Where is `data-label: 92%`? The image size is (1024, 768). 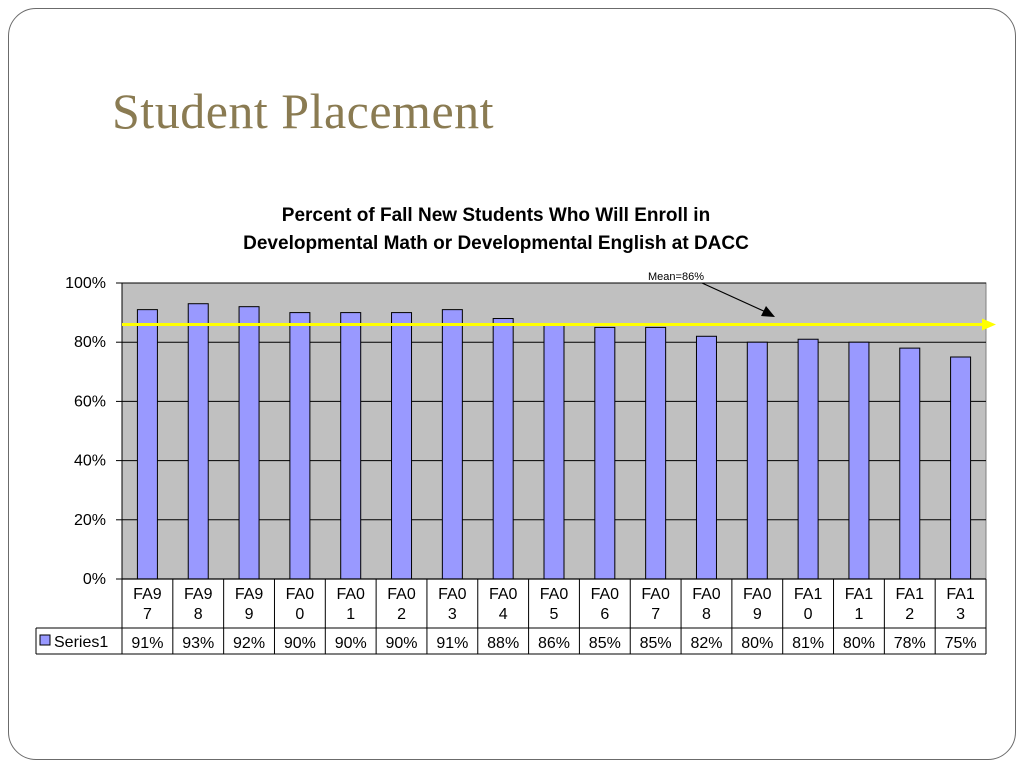
data-label: 92% is located at coordinates (249, 643).